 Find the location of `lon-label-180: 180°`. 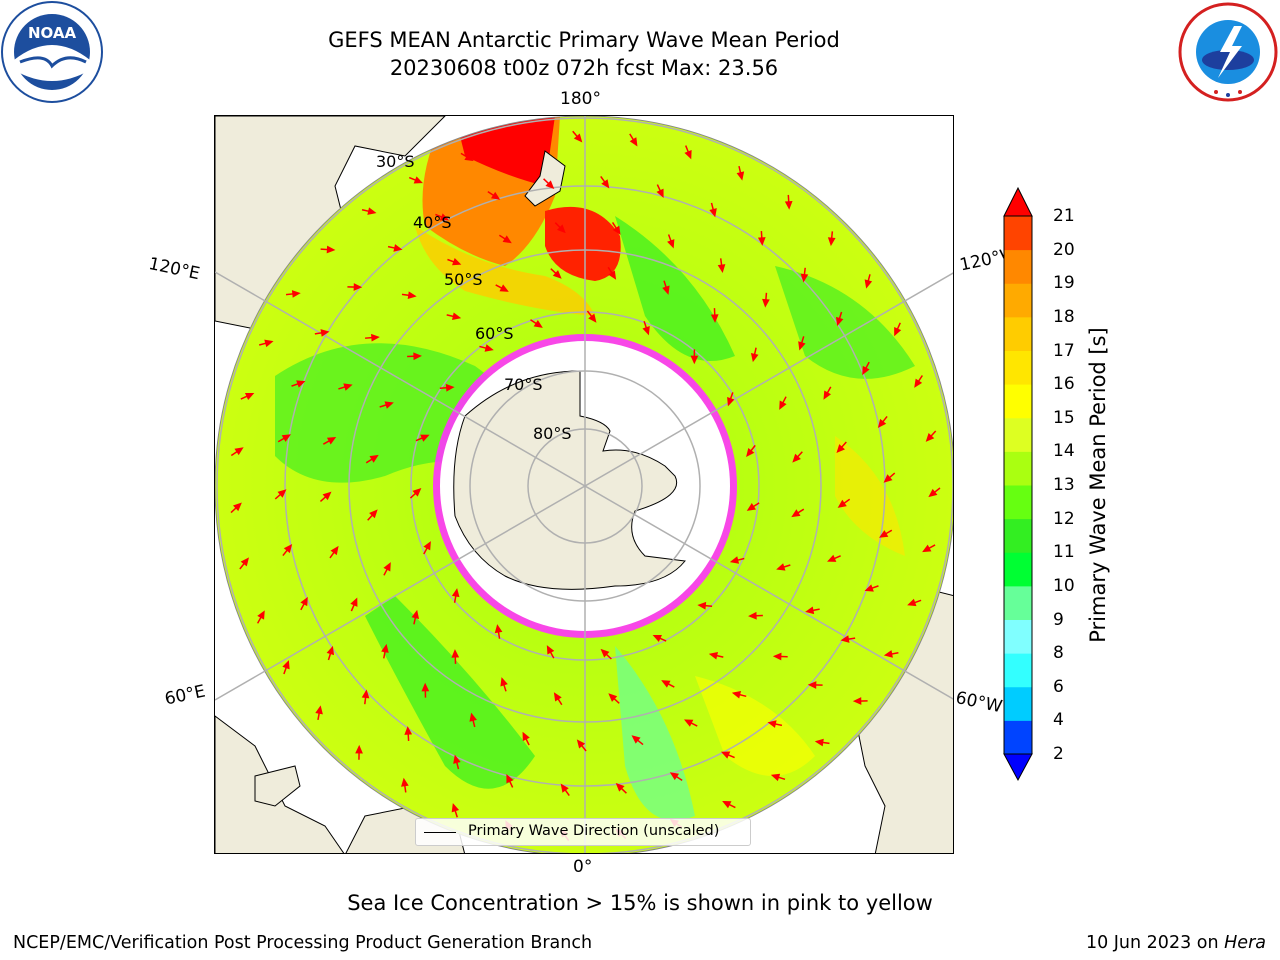

lon-label-180: 180° is located at coordinates (580, 99).